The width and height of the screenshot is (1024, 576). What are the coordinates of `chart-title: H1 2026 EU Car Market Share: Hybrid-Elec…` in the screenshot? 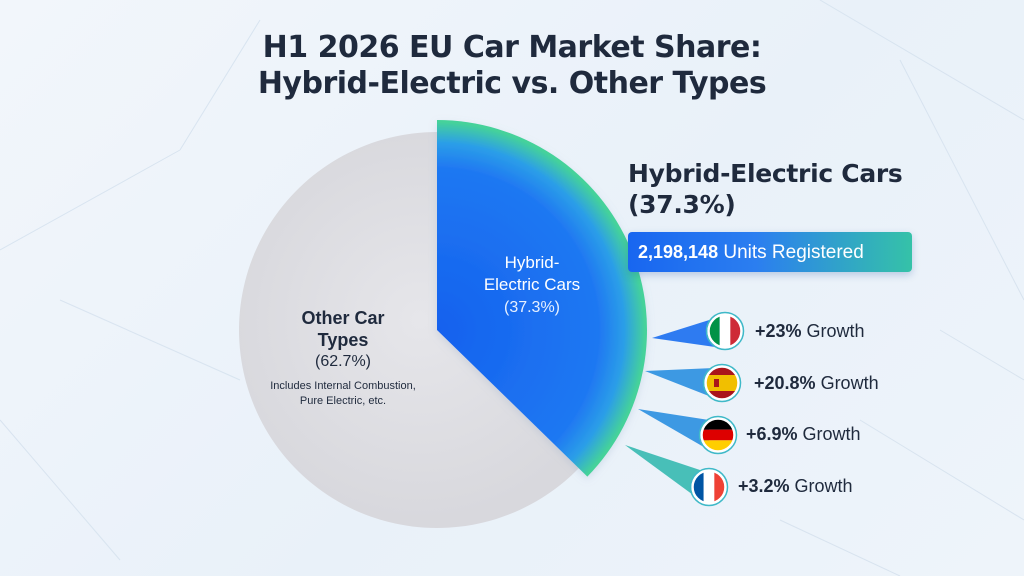 It's located at (512, 66).